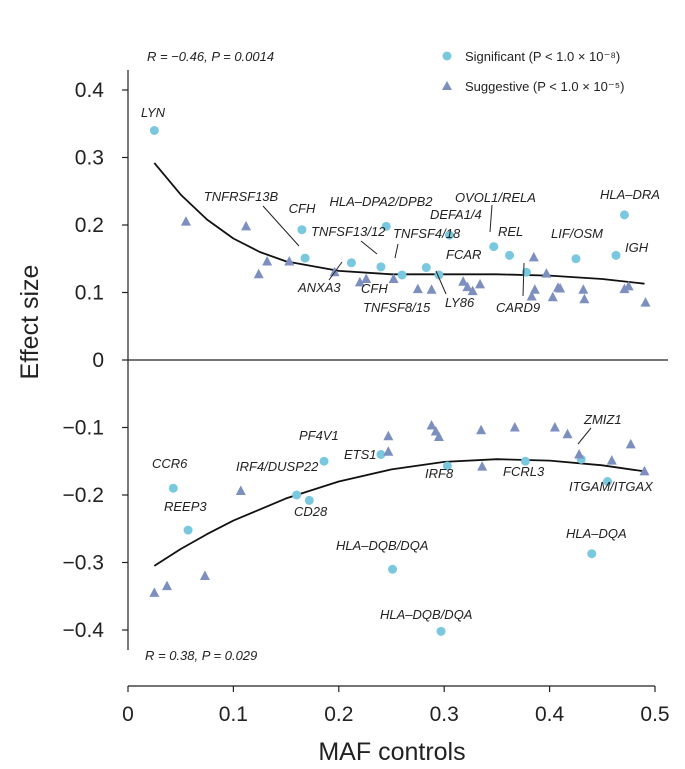  Describe the element at coordinates (90, 90) in the screenshot. I see `y-tick-label: 0.4` at that location.